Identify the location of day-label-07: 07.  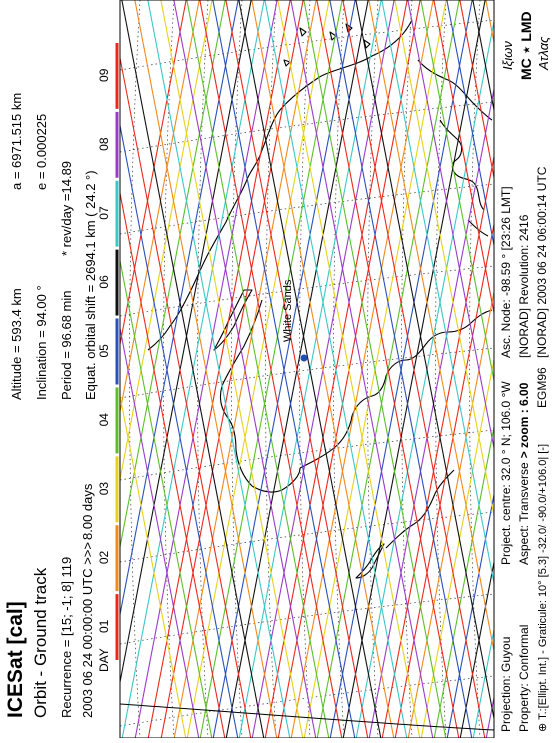
(104, 213).